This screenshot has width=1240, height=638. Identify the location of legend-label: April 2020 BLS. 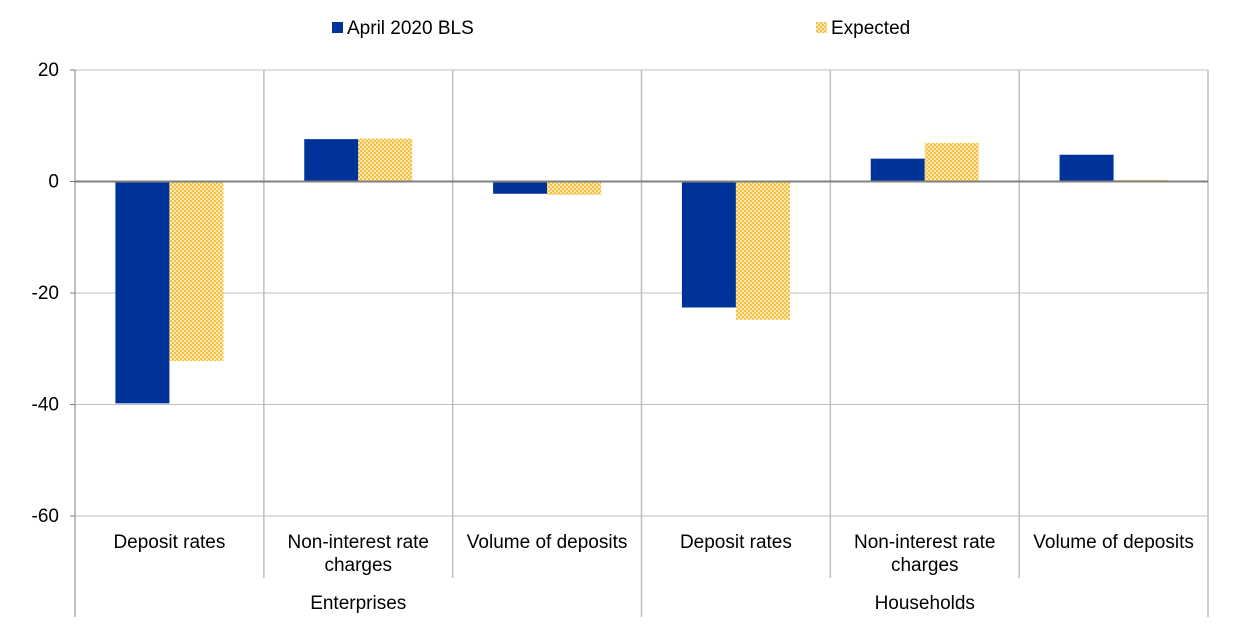
(410, 28).